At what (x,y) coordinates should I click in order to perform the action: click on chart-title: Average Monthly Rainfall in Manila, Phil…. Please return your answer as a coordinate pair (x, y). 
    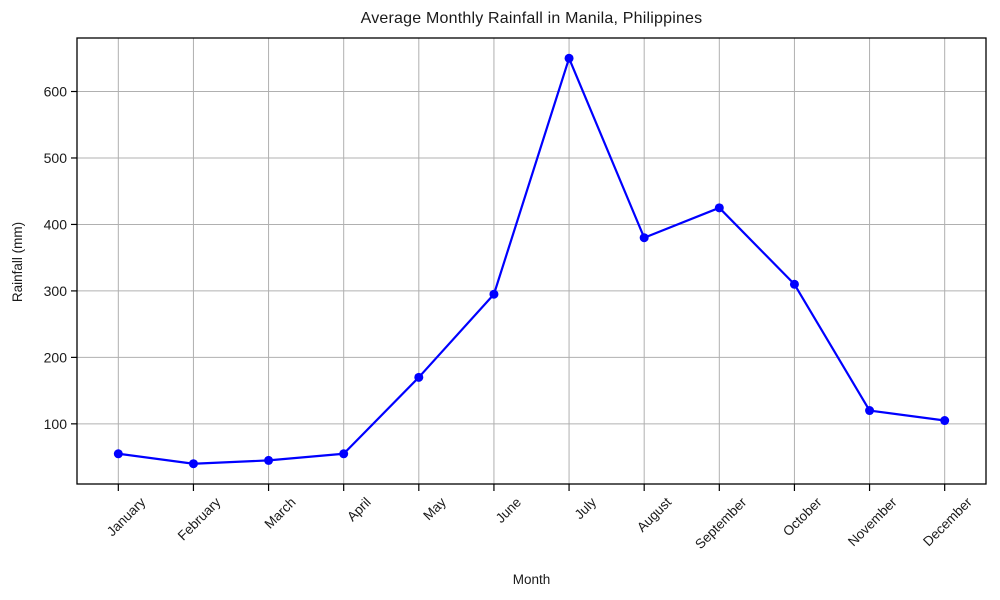
    Looking at the image, I should click on (531, 18).